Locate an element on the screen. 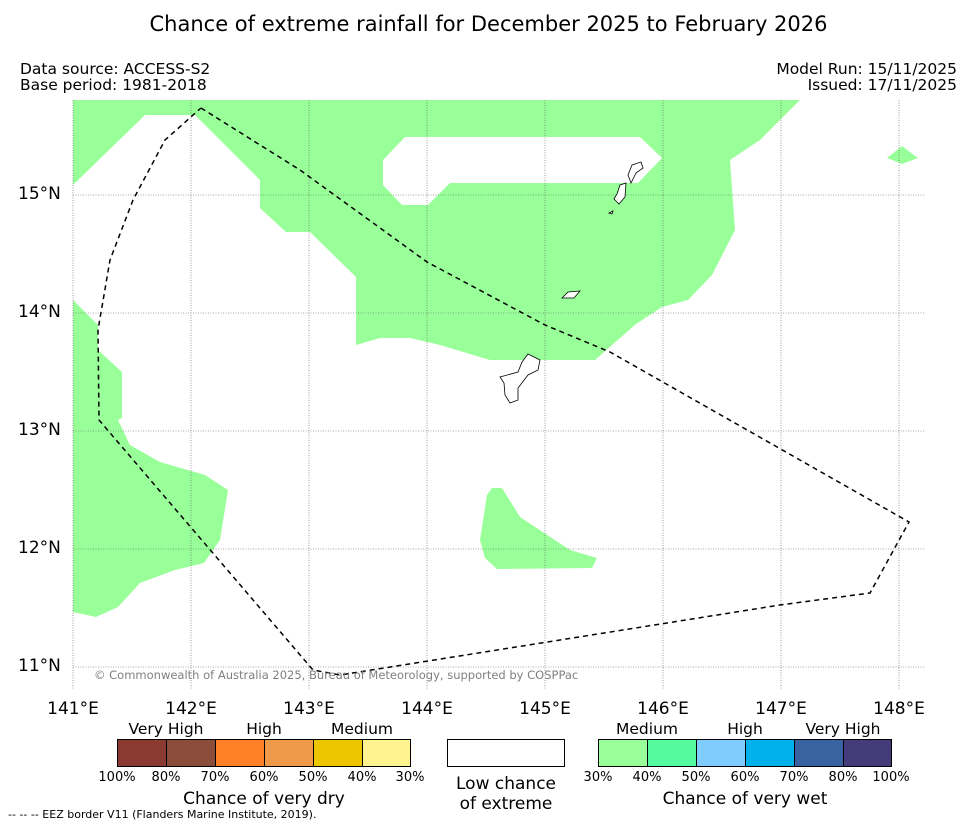 The width and height of the screenshot is (977, 827). wet-legend-title: Chance of very wet is located at coordinates (745, 799).